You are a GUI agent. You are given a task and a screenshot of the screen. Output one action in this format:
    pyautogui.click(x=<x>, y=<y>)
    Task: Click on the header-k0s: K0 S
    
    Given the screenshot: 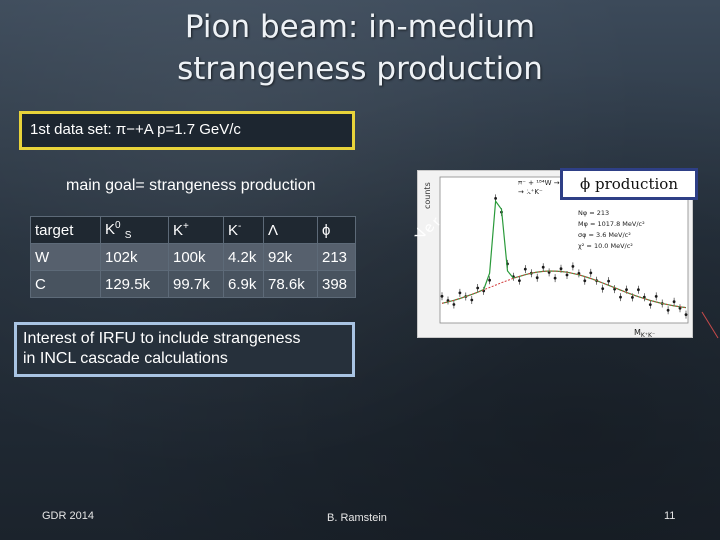 What is the action you would take?
    pyautogui.click(x=134, y=230)
    